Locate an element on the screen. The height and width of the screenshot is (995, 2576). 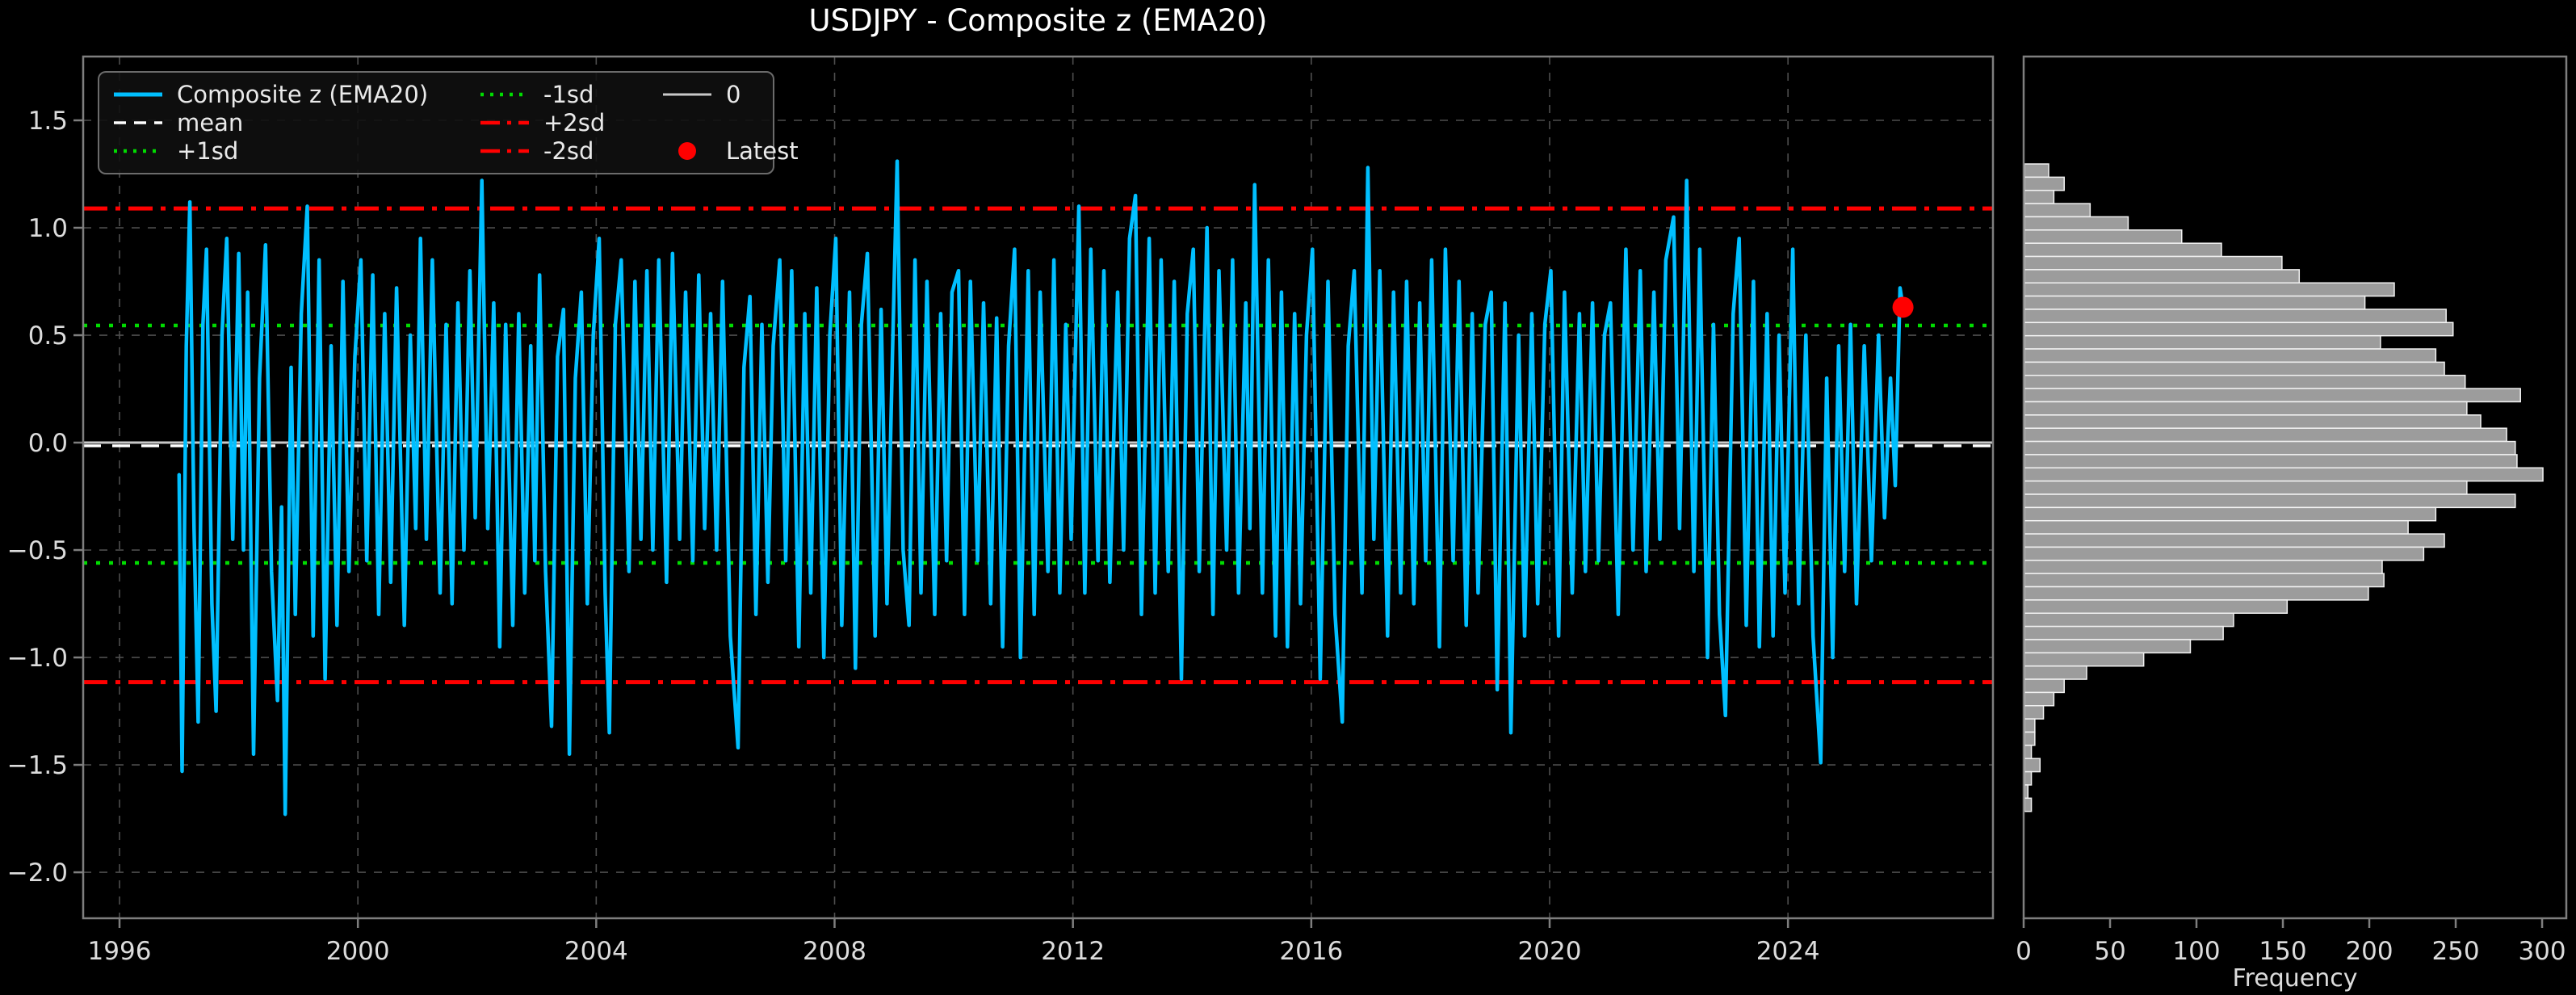
legend-item: -1sd is located at coordinates (568, 94).